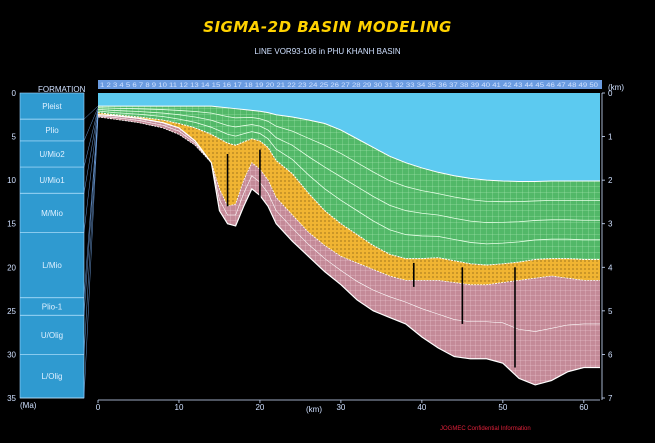 This screenshot has width=655, height=443. What do you see at coordinates (52, 307) in the screenshot?
I see `formation-label: Plio-1` at bounding box center [52, 307].